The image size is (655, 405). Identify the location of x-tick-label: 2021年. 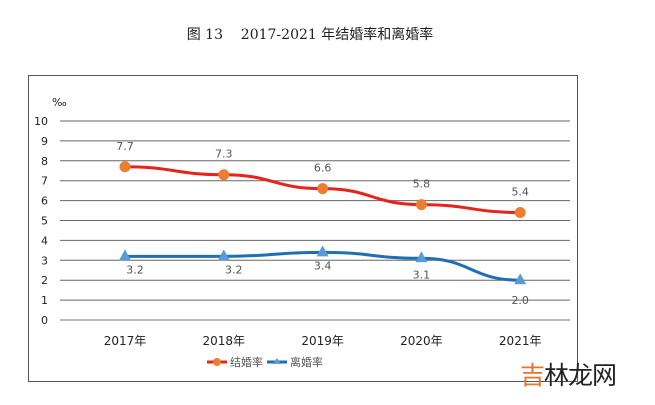
(520, 341).